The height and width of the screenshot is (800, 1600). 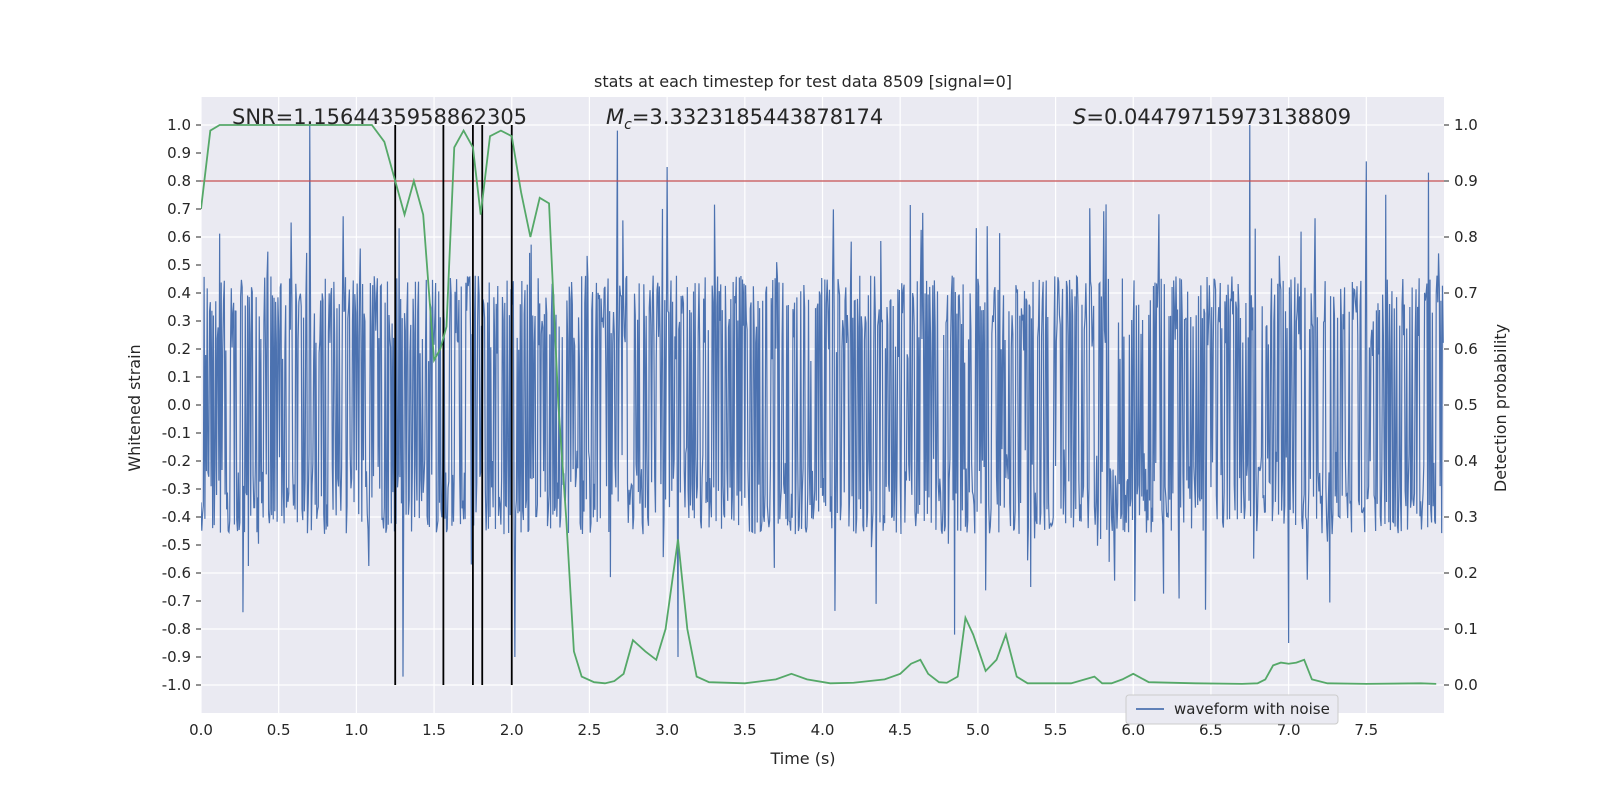 I want to click on y-tick-label: 1.0, so click(x=179, y=125).